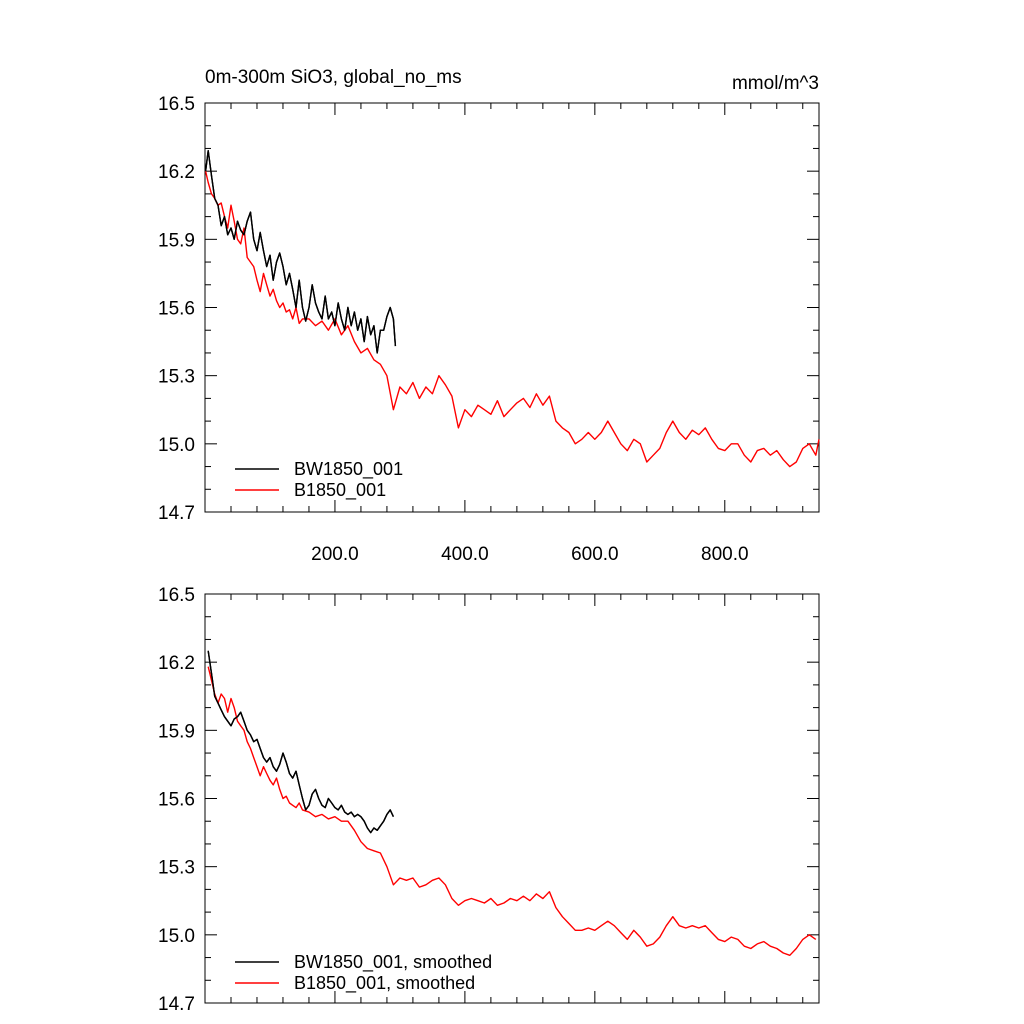 Image resolution: width=1024 pixels, height=1024 pixels. I want to click on legend-label: BW1850_001, smoothed, so click(393, 962).